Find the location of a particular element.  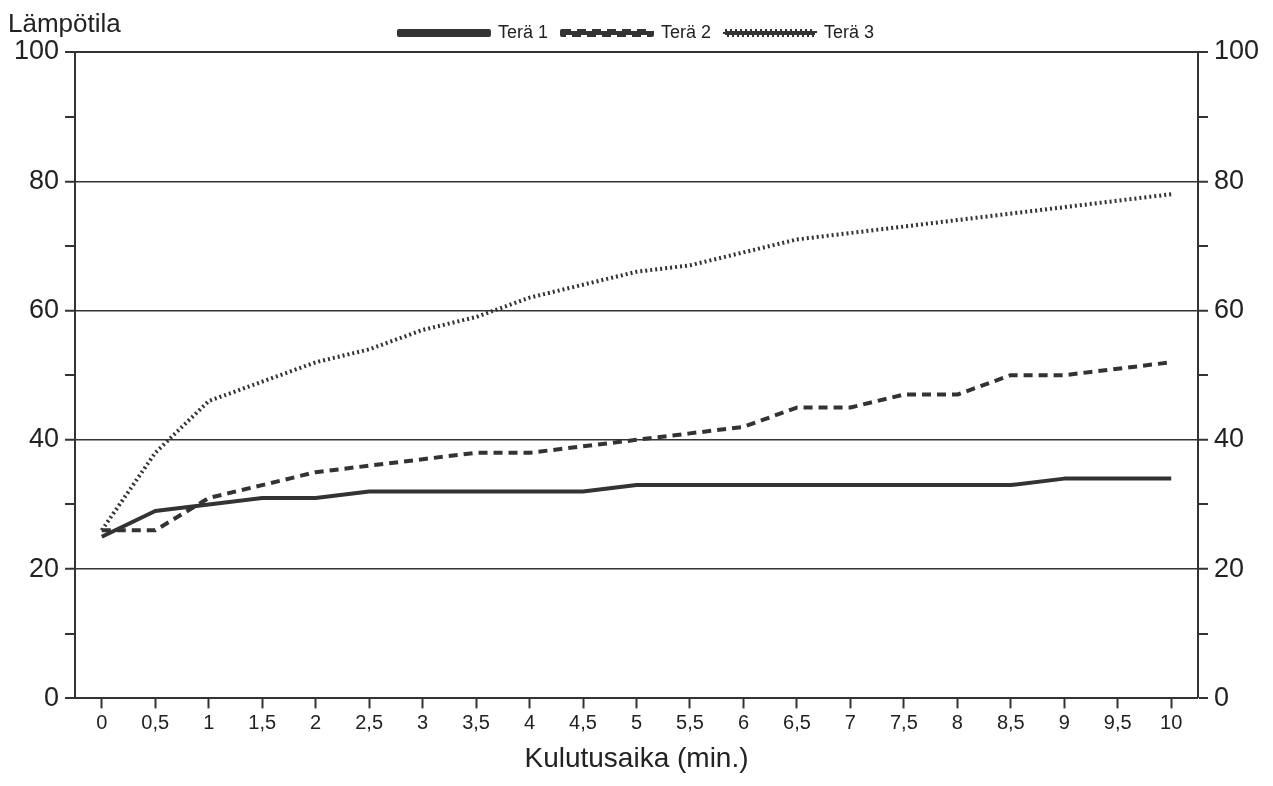

x-tick-label: 7 is located at coordinates (850, 721).